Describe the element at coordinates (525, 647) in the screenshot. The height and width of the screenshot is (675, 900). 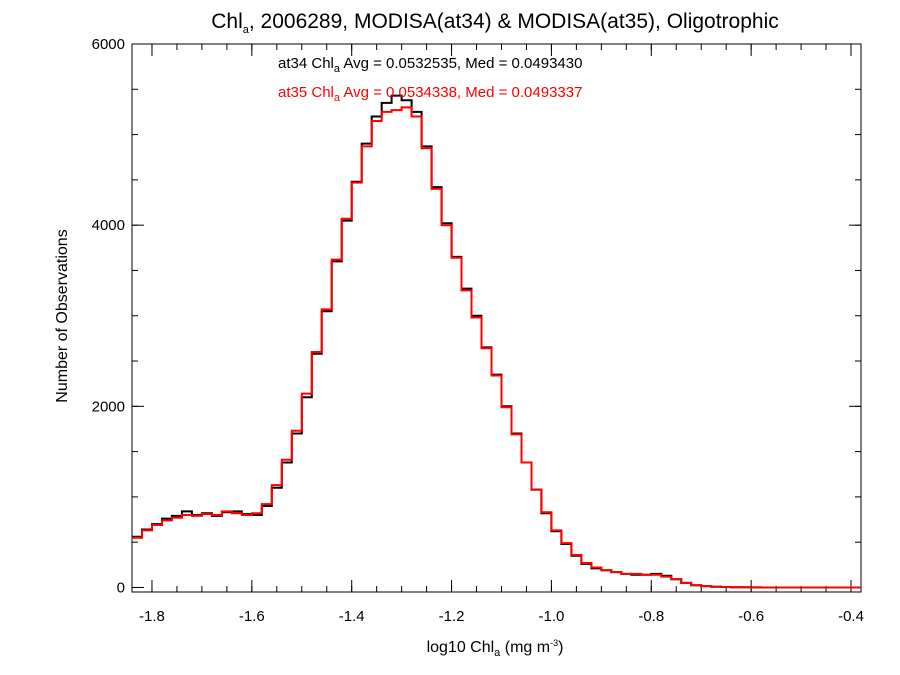
I see `x-axis-label-mid: (mg m` at that location.